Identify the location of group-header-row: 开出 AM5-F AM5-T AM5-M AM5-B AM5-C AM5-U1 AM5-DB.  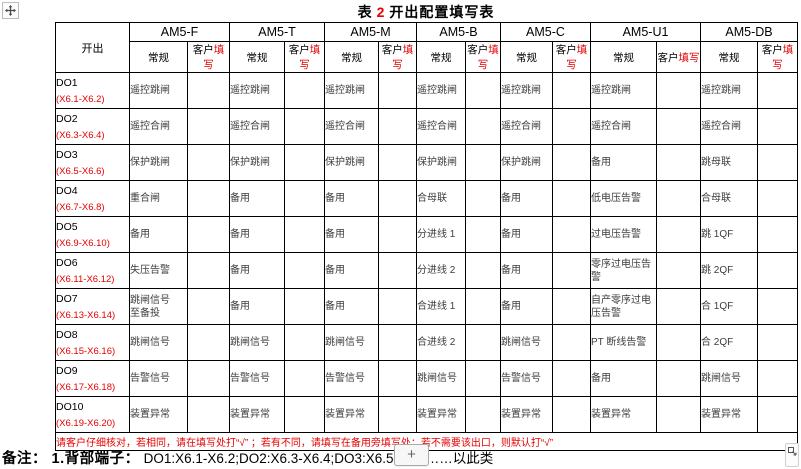
(426, 47).